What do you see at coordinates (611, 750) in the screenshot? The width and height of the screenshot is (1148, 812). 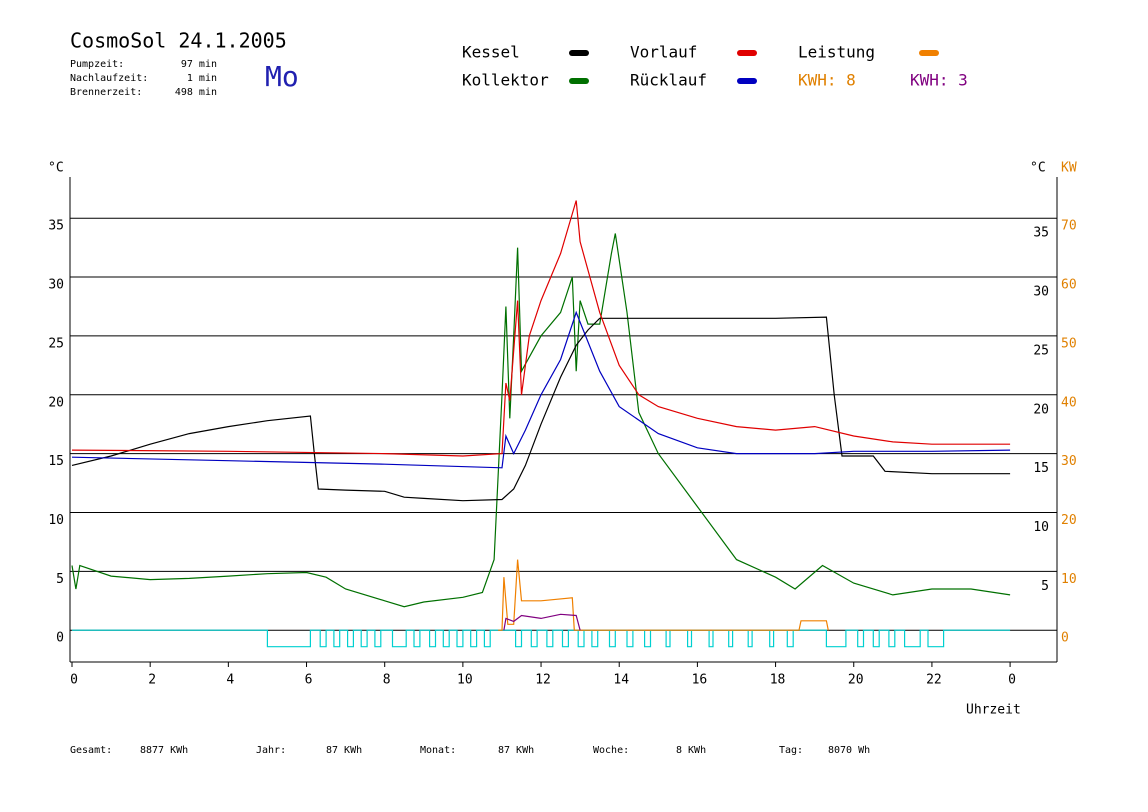 I see `footer-label: Woche:` at bounding box center [611, 750].